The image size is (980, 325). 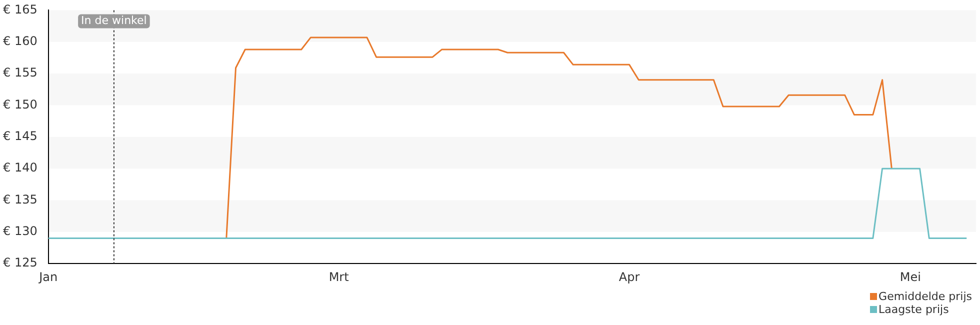 What do you see at coordinates (20, 41) in the screenshot?
I see `y-tick-label: € 160` at bounding box center [20, 41].